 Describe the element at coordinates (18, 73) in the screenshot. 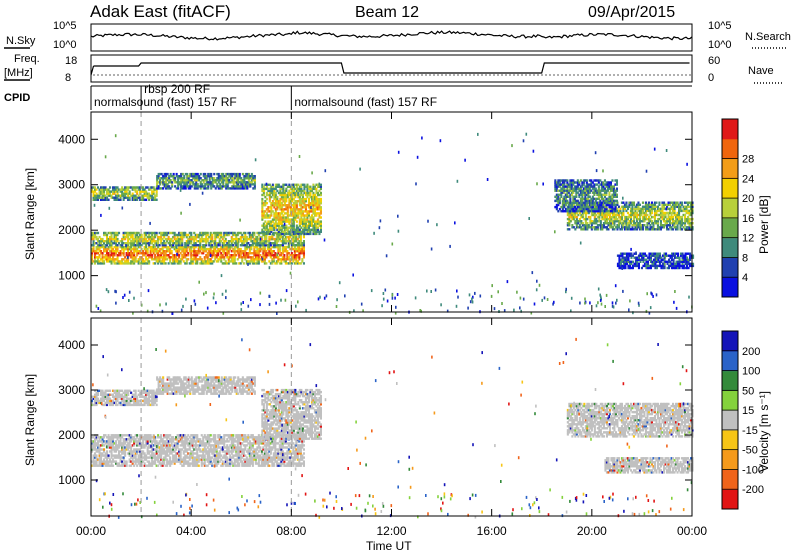

I see `freq-unit: [MHz]` at that location.